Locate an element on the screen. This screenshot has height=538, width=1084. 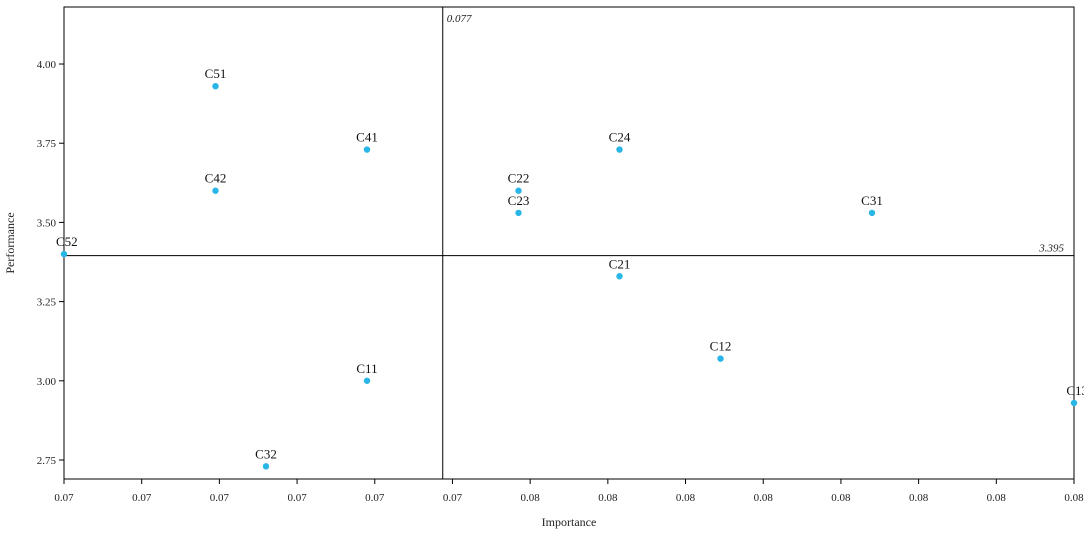
point-label-c22: C22 is located at coordinates (519, 178).